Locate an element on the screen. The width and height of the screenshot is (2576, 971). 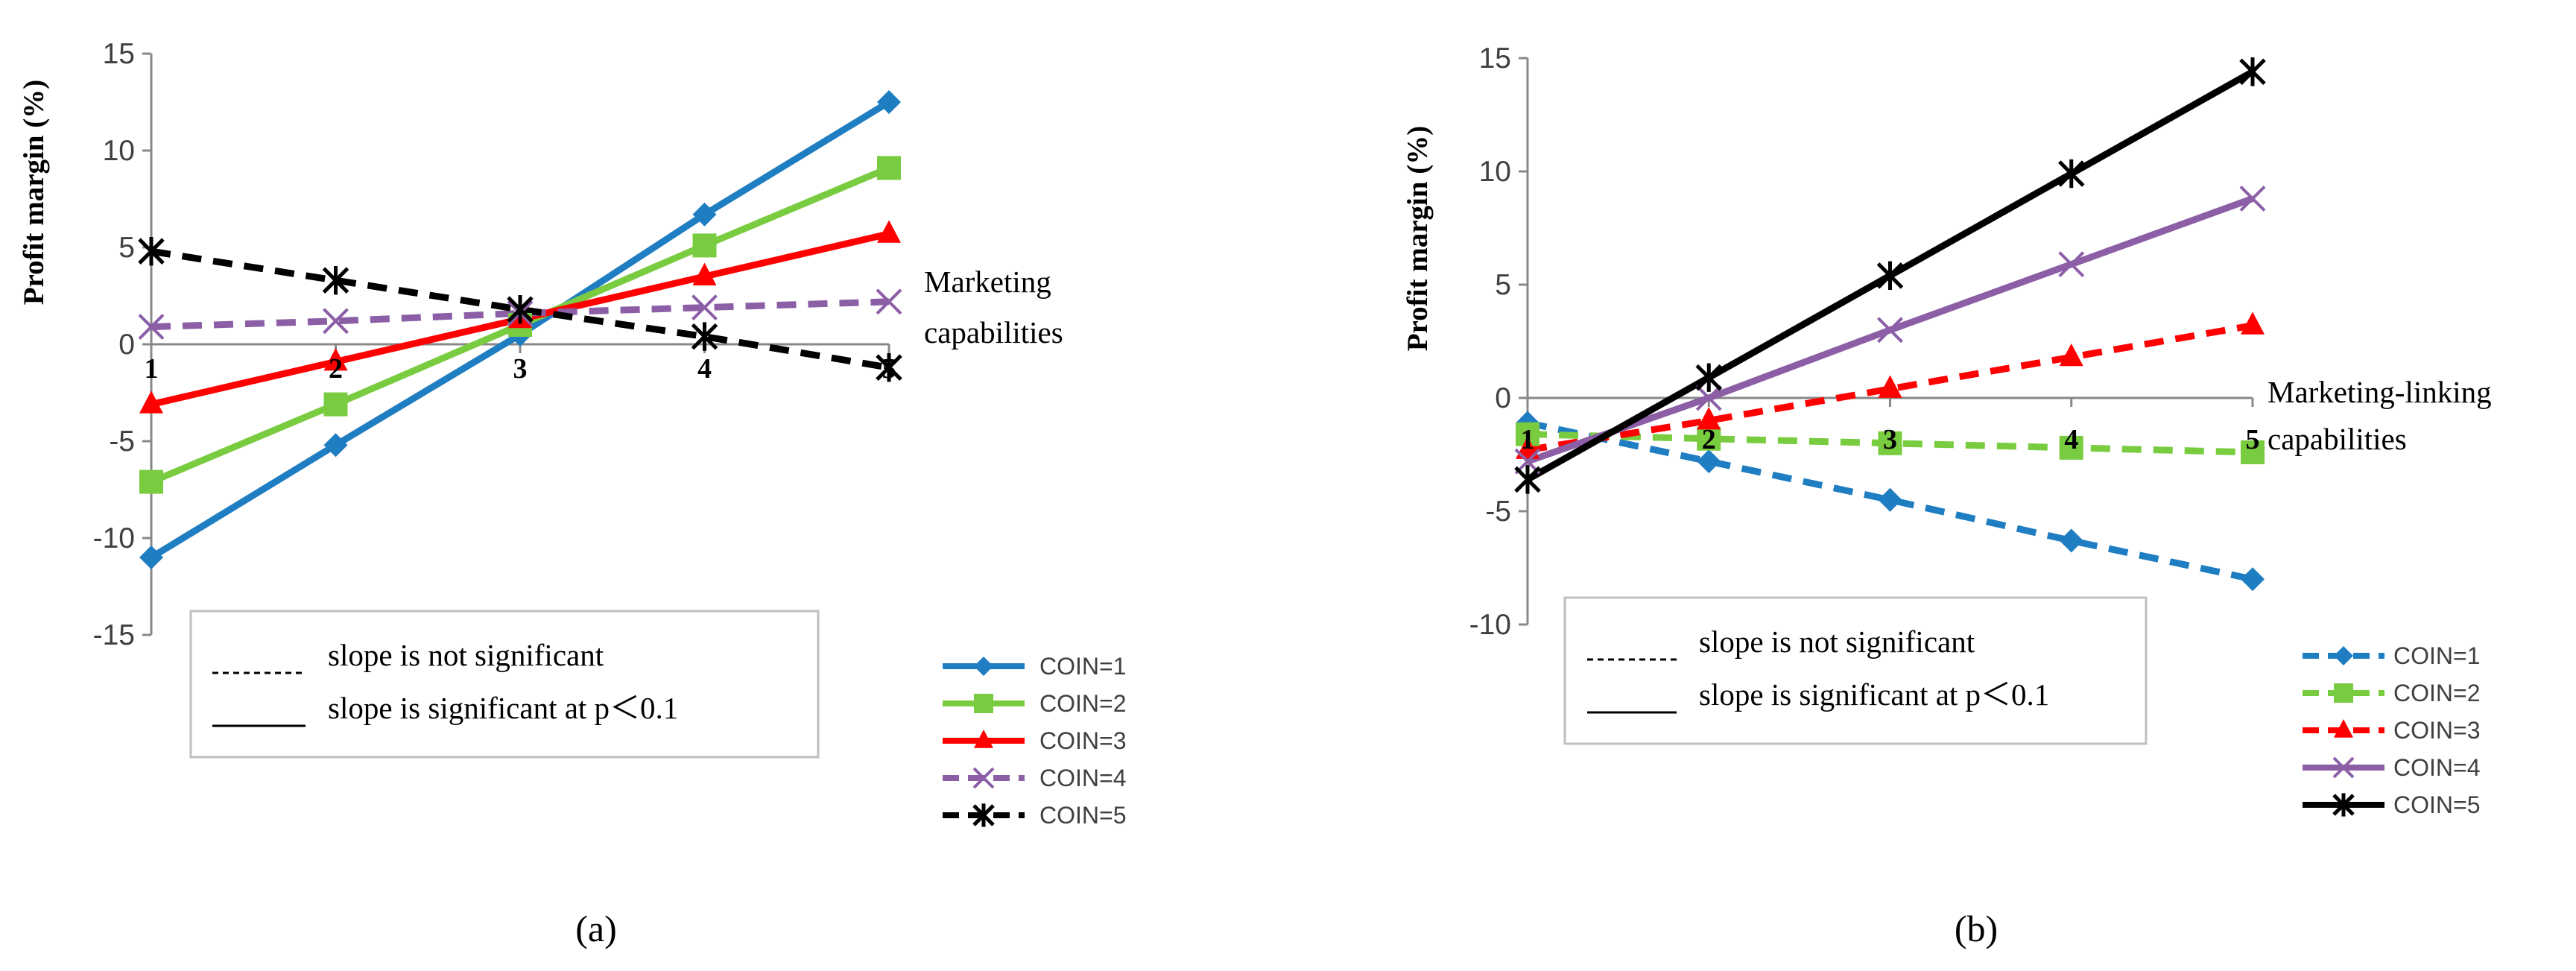
x-axis-label-line-1: Marketing is located at coordinates (988, 282).